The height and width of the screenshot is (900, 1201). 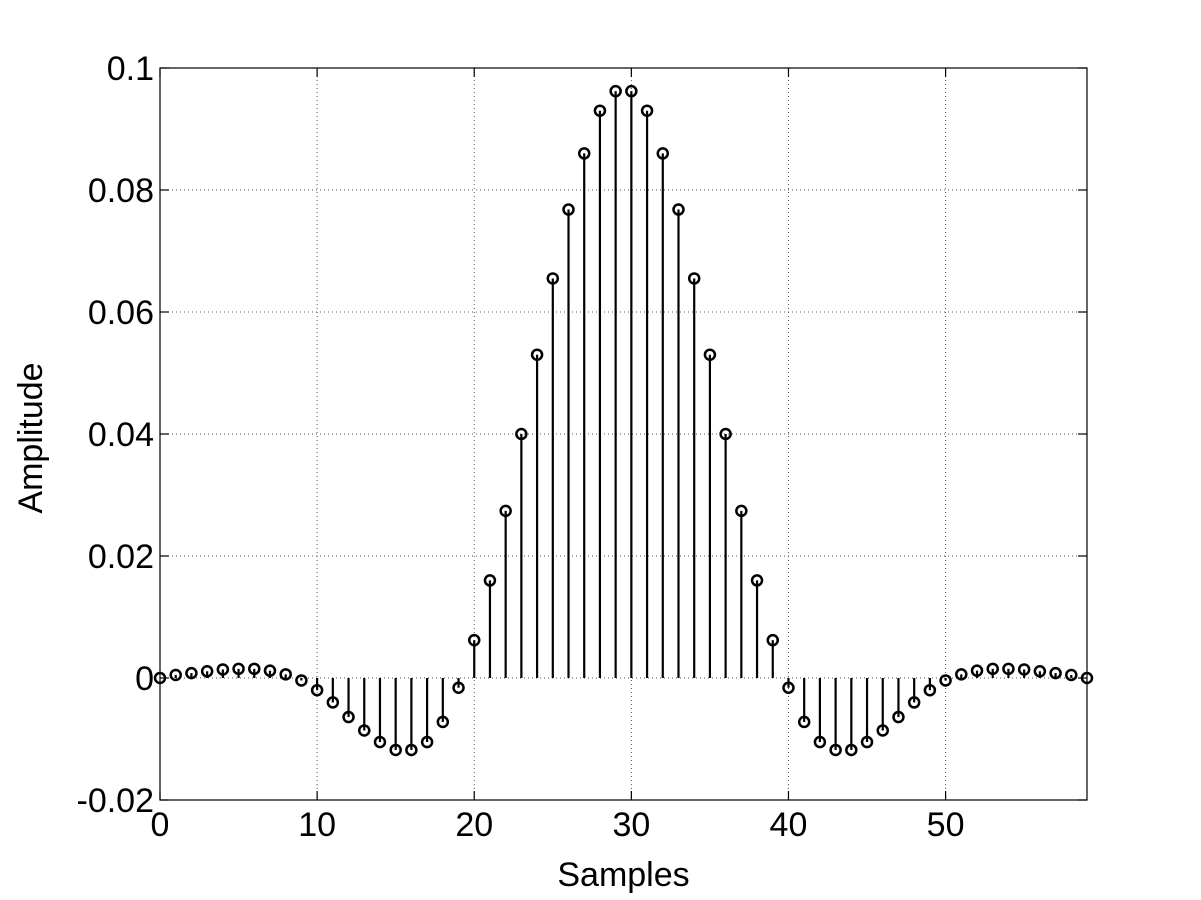 I want to click on y-tick-label: 0.08, so click(x=121, y=191).